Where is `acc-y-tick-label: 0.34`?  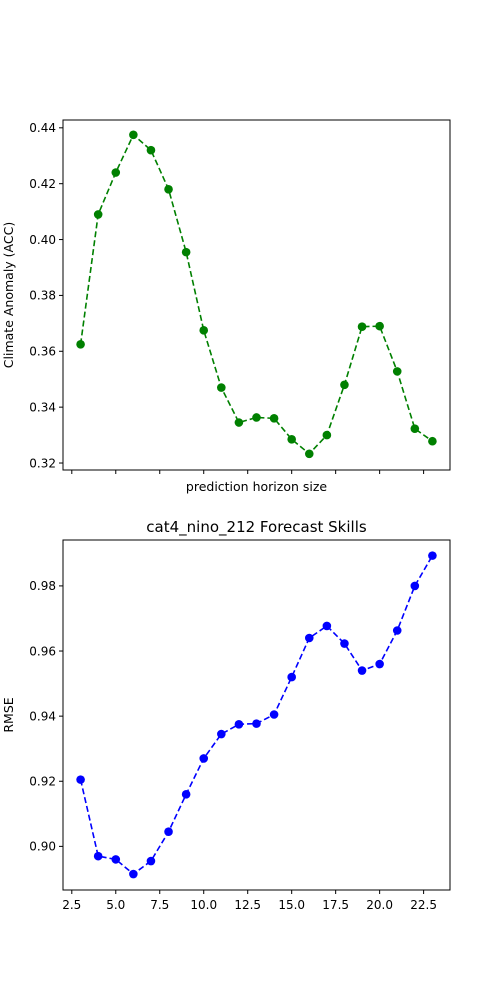 acc-y-tick-label: 0.34 is located at coordinates (42, 407).